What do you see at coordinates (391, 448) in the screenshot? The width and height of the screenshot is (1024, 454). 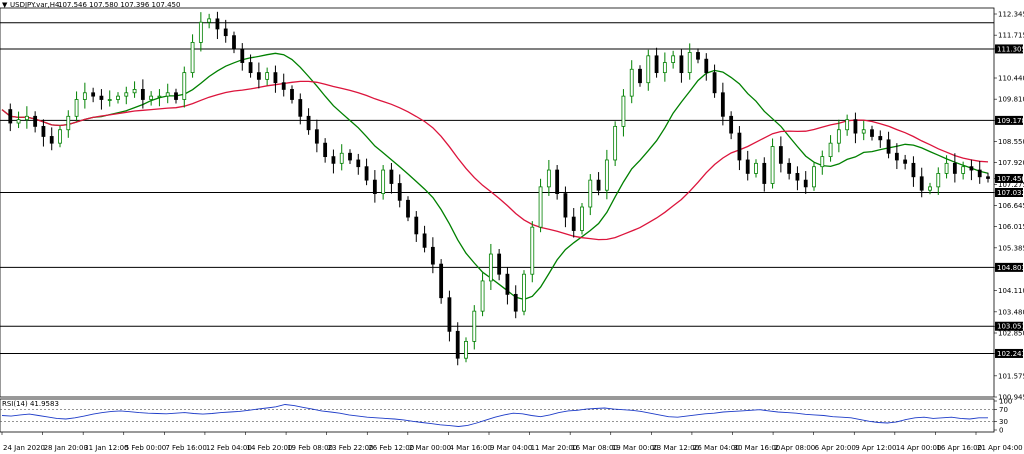 I see `time-tick-label: 26 Feb 12:00` at bounding box center [391, 448].